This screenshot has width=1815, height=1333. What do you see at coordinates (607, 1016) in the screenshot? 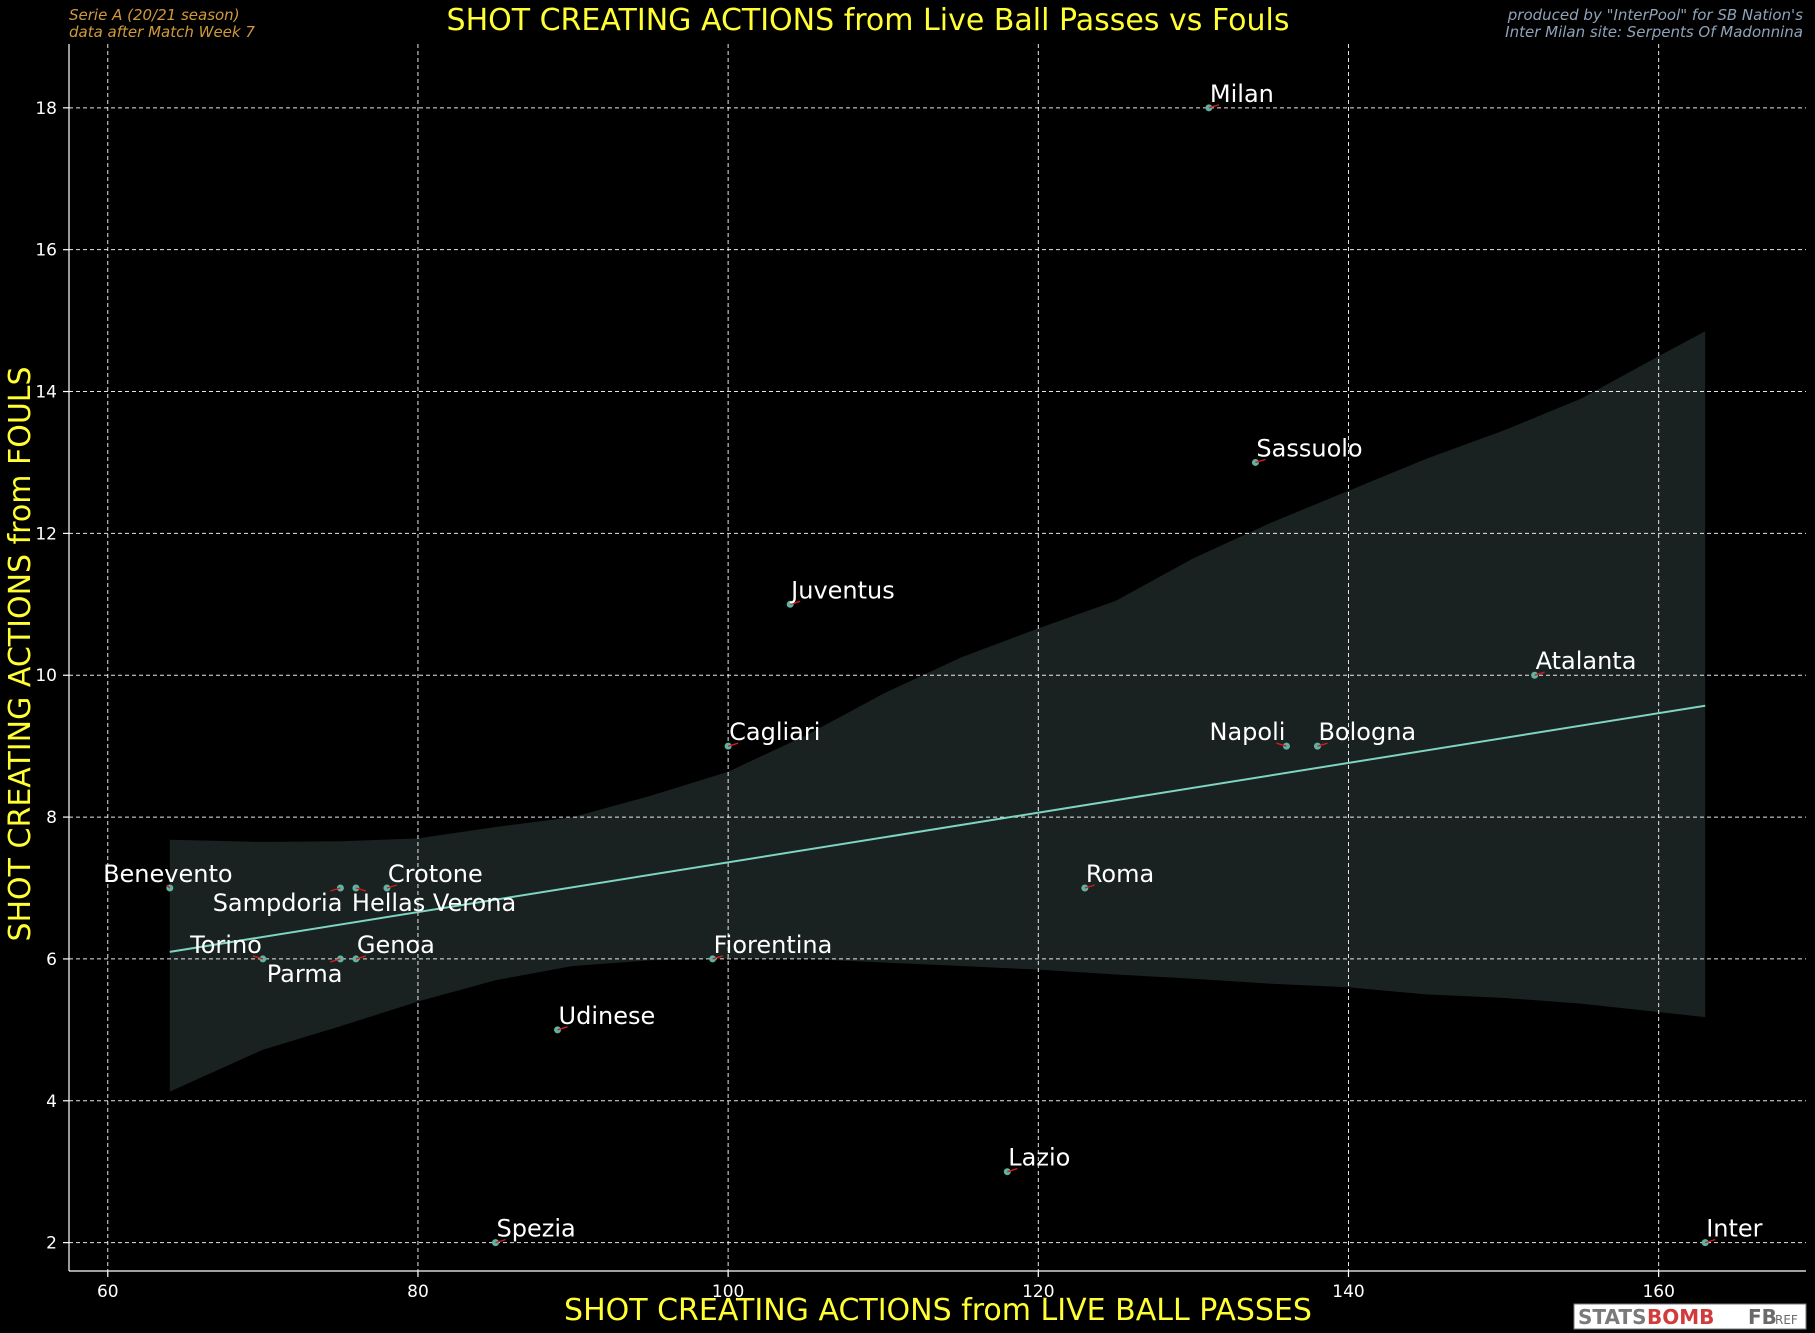
I see `team-label-udinese: Udinese` at bounding box center [607, 1016].